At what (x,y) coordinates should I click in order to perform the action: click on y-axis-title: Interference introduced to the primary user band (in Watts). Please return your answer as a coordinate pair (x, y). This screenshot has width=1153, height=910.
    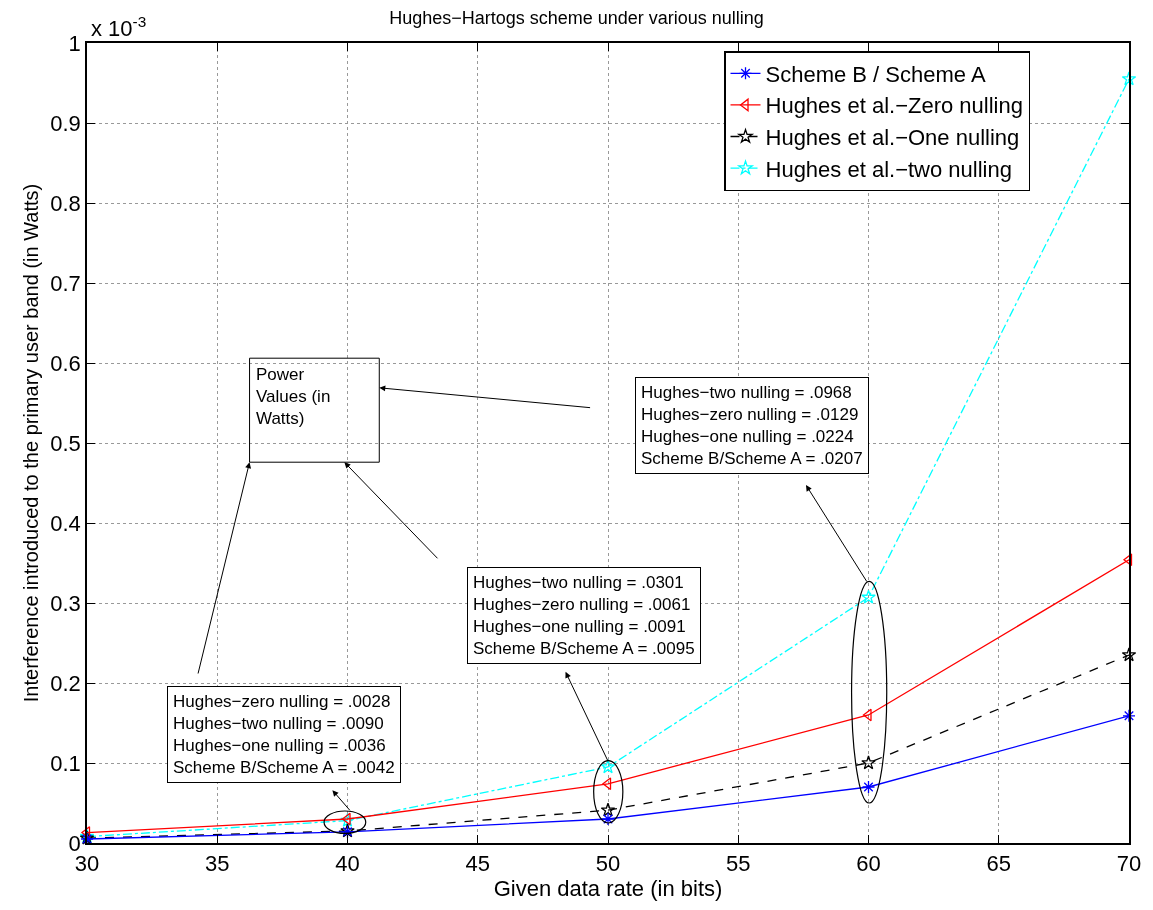
    Looking at the image, I should click on (31, 443).